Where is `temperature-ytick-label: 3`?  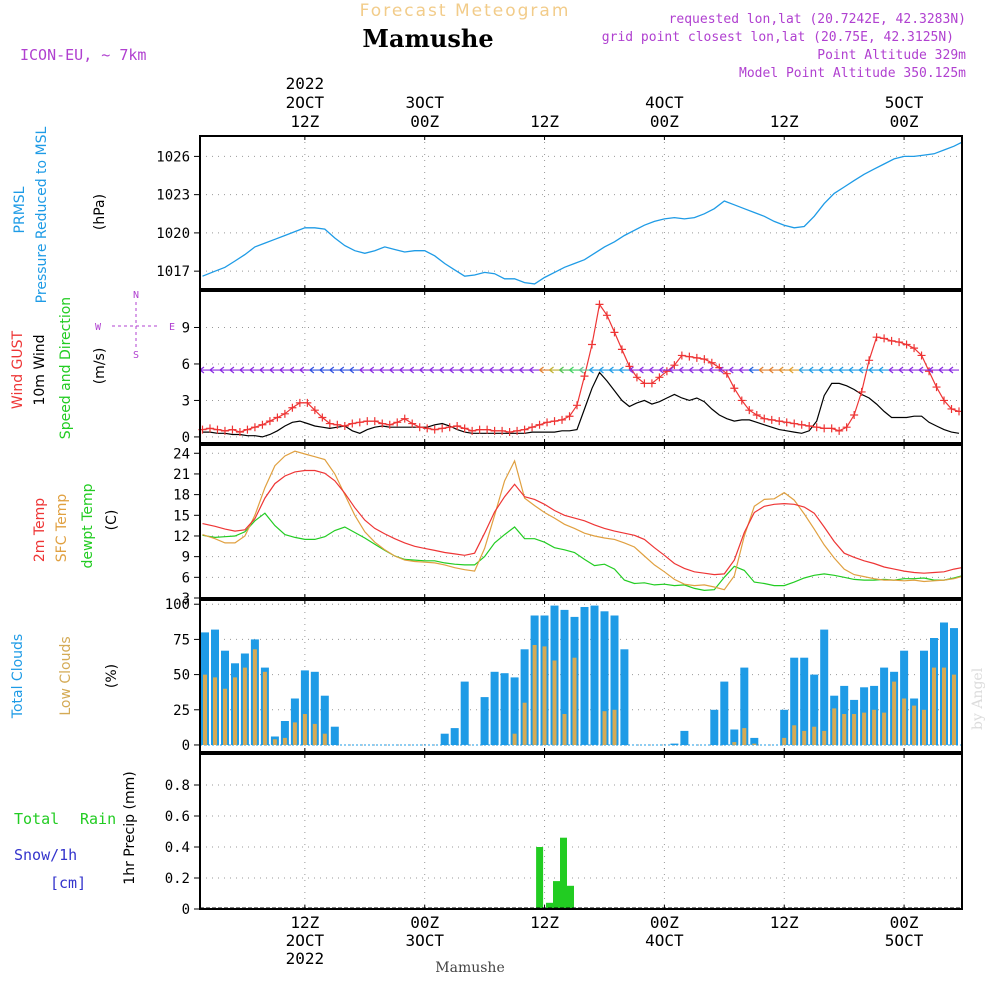
temperature-ytick-label: 3 is located at coordinates (186, 599).